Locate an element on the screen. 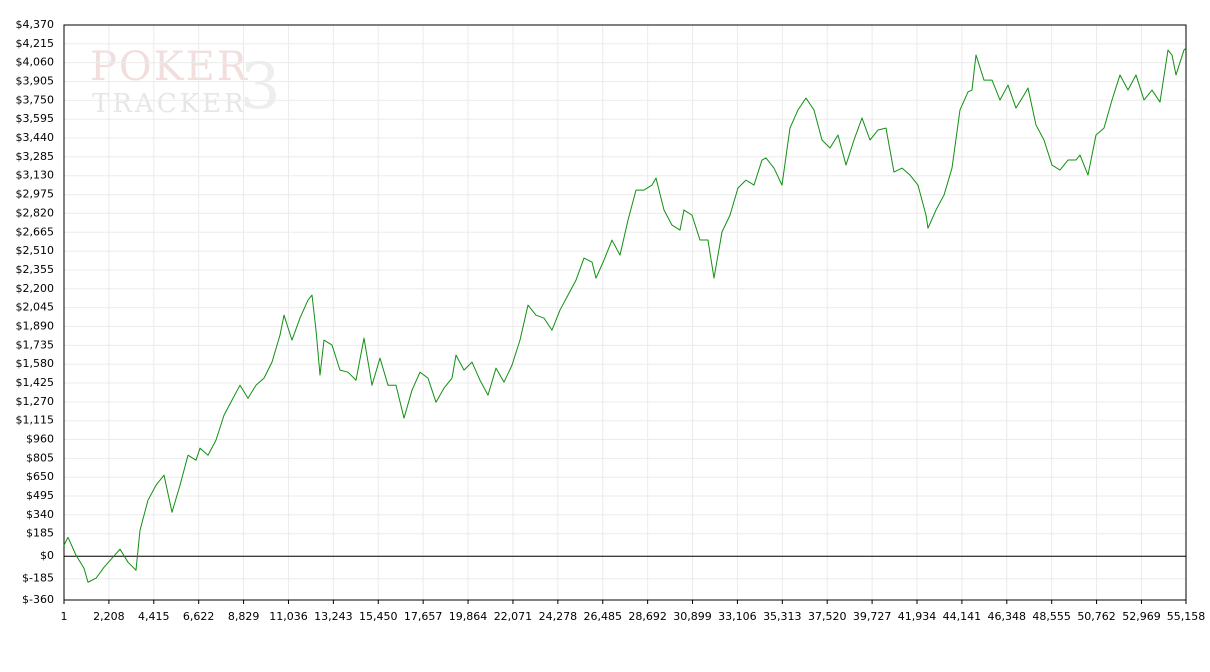 This screenshot has width=1210, height=672. x-tick-label: 28,692 is located at coordinates (647, 616).